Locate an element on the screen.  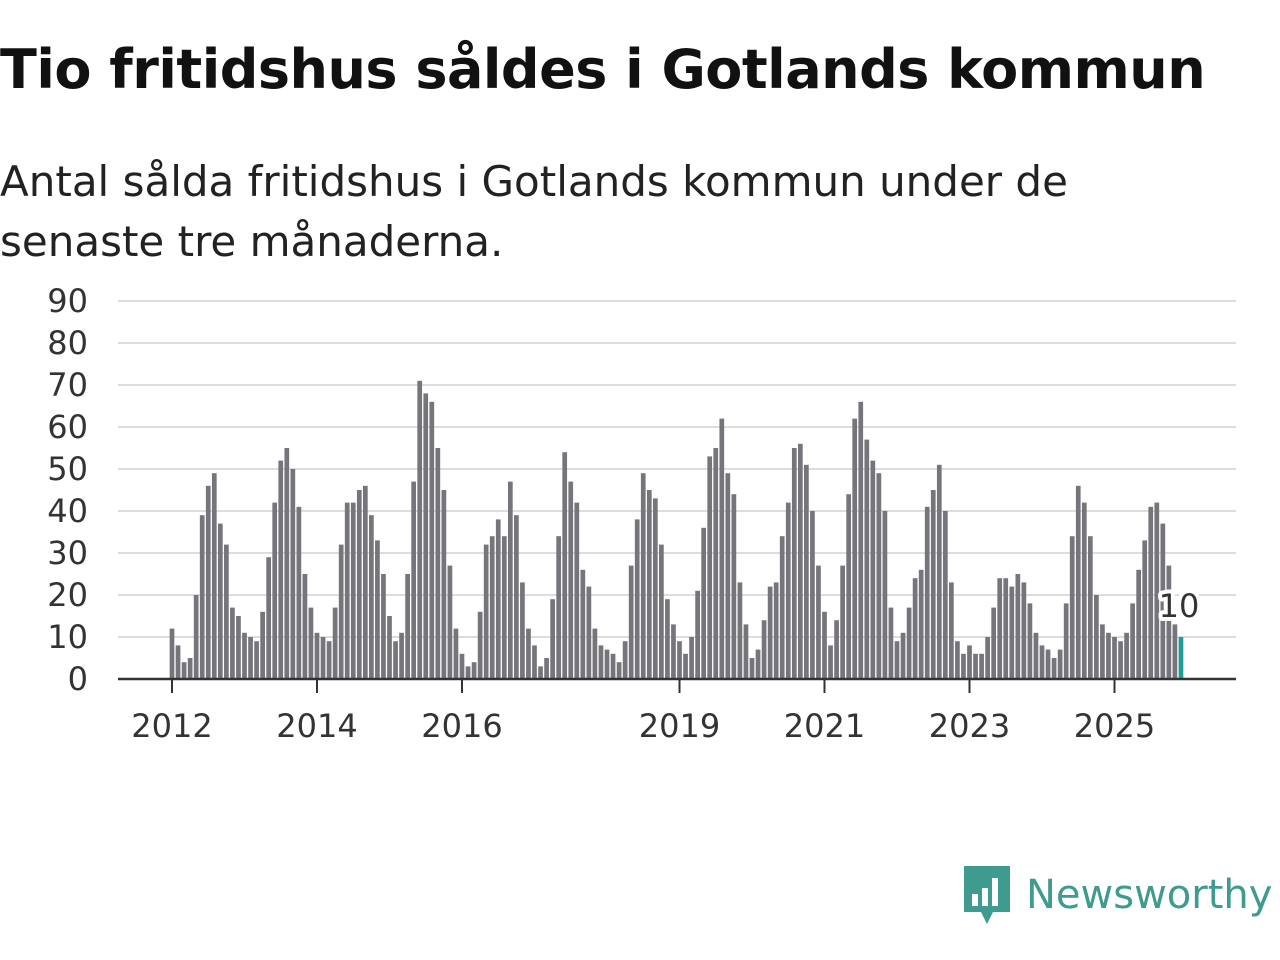
y-tick-label-60: 60 is located at coordinates (67, 427).